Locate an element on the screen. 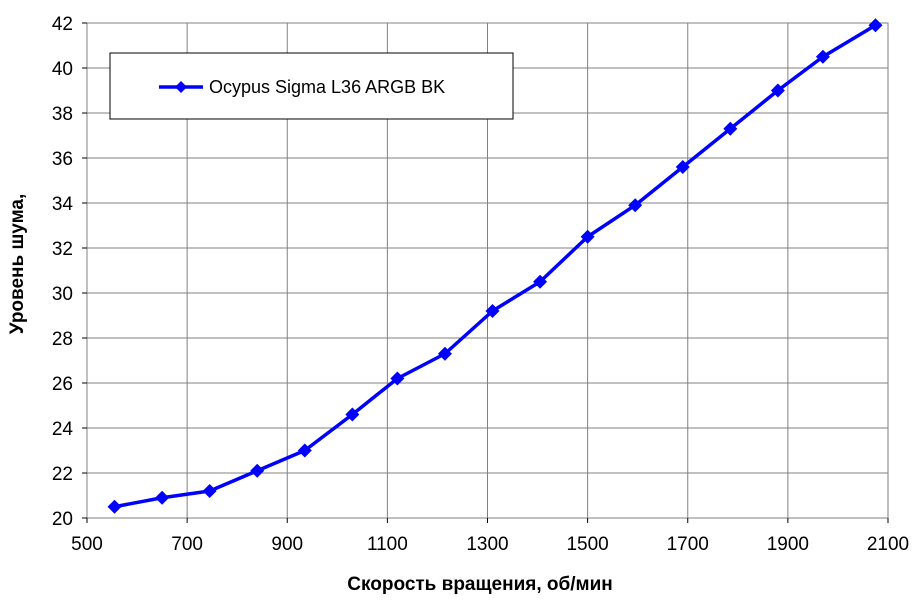 This screenshot has width=924, height=600. x-tick-label: 700 is located at coordinates (187, 544).